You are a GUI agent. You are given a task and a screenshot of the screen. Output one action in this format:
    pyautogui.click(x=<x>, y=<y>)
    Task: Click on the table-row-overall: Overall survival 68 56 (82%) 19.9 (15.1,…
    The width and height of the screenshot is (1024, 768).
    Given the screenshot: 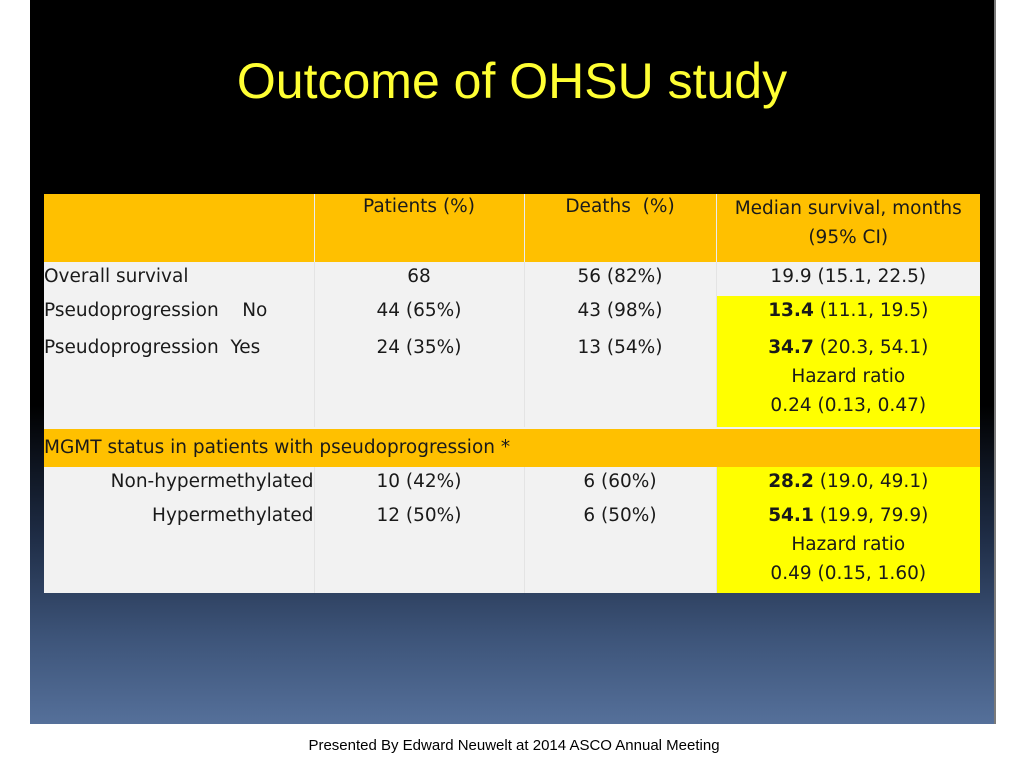 What is the action you would take?
    pyautogui.click(x=512, y=279)
    